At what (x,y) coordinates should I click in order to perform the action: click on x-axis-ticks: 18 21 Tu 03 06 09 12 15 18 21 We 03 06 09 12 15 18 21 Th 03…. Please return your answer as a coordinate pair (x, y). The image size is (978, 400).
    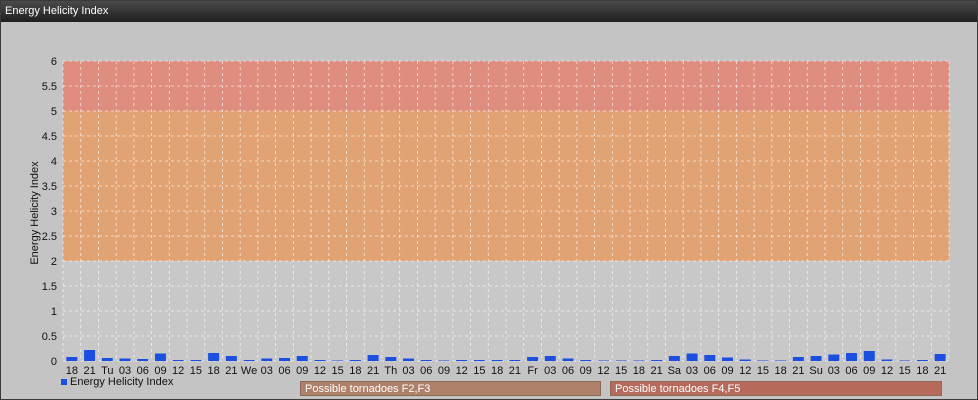
    Looking at the image, I should click on (506, 371).